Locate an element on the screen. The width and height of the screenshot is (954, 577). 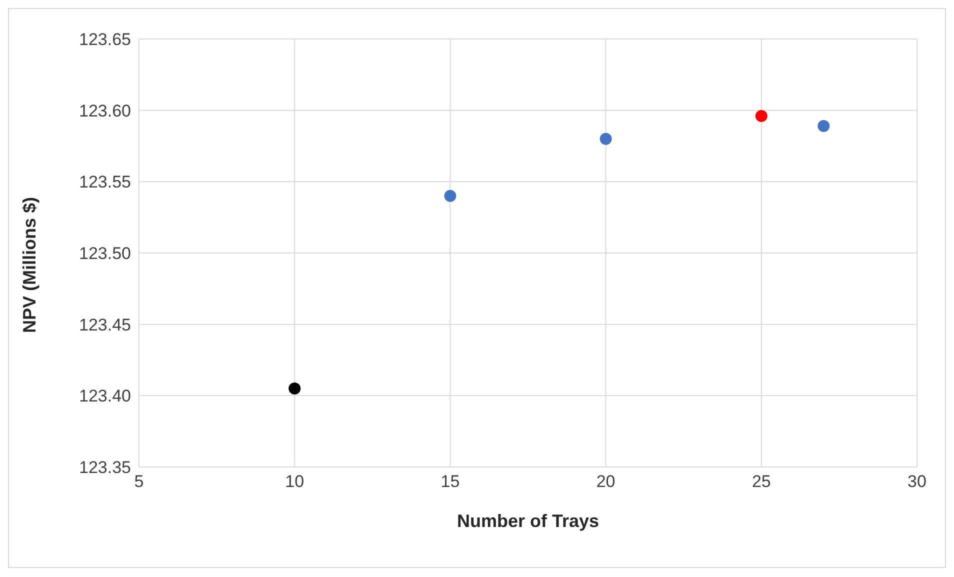
x-tick-label: 30 is located at coordinates (917, 482).